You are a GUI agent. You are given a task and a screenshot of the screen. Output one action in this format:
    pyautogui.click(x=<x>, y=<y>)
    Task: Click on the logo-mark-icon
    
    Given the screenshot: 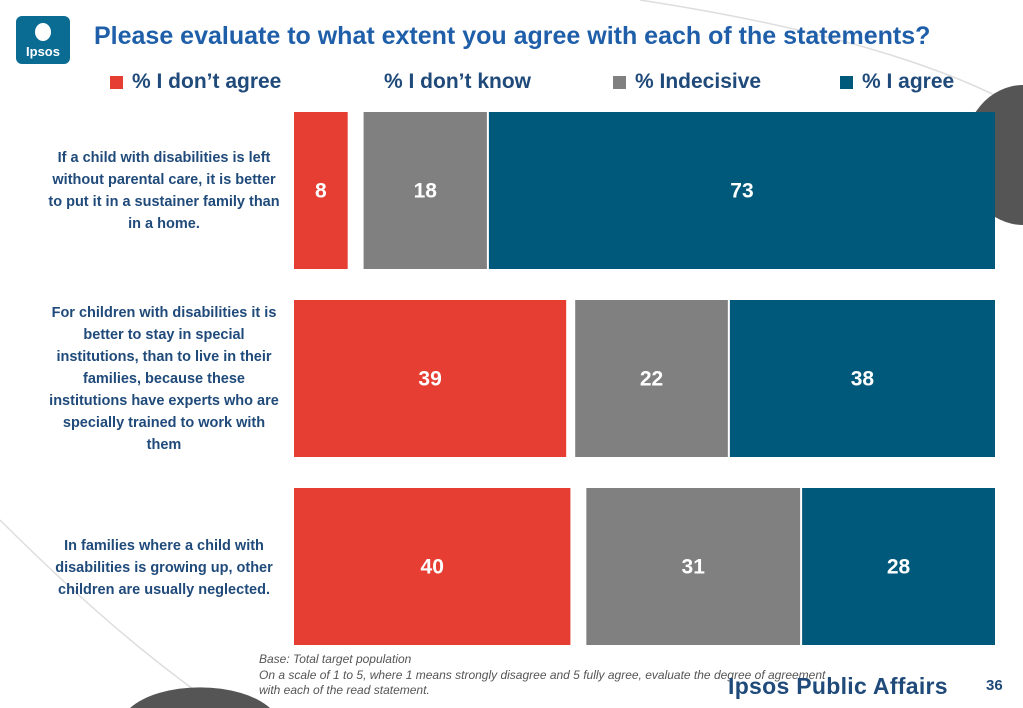 What is the action you would take?
    pyautogui.click(x=43, y=32)
    